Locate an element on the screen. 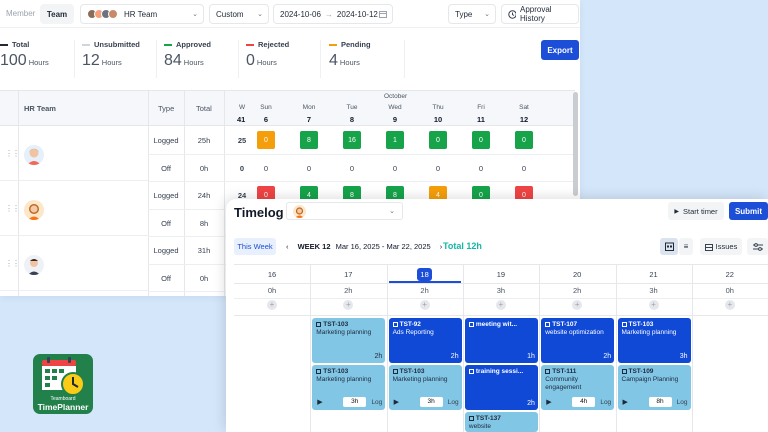 The image size is (768, 432). time-entry-card: meeting wit... 1h is located at coordinates (501, 340).